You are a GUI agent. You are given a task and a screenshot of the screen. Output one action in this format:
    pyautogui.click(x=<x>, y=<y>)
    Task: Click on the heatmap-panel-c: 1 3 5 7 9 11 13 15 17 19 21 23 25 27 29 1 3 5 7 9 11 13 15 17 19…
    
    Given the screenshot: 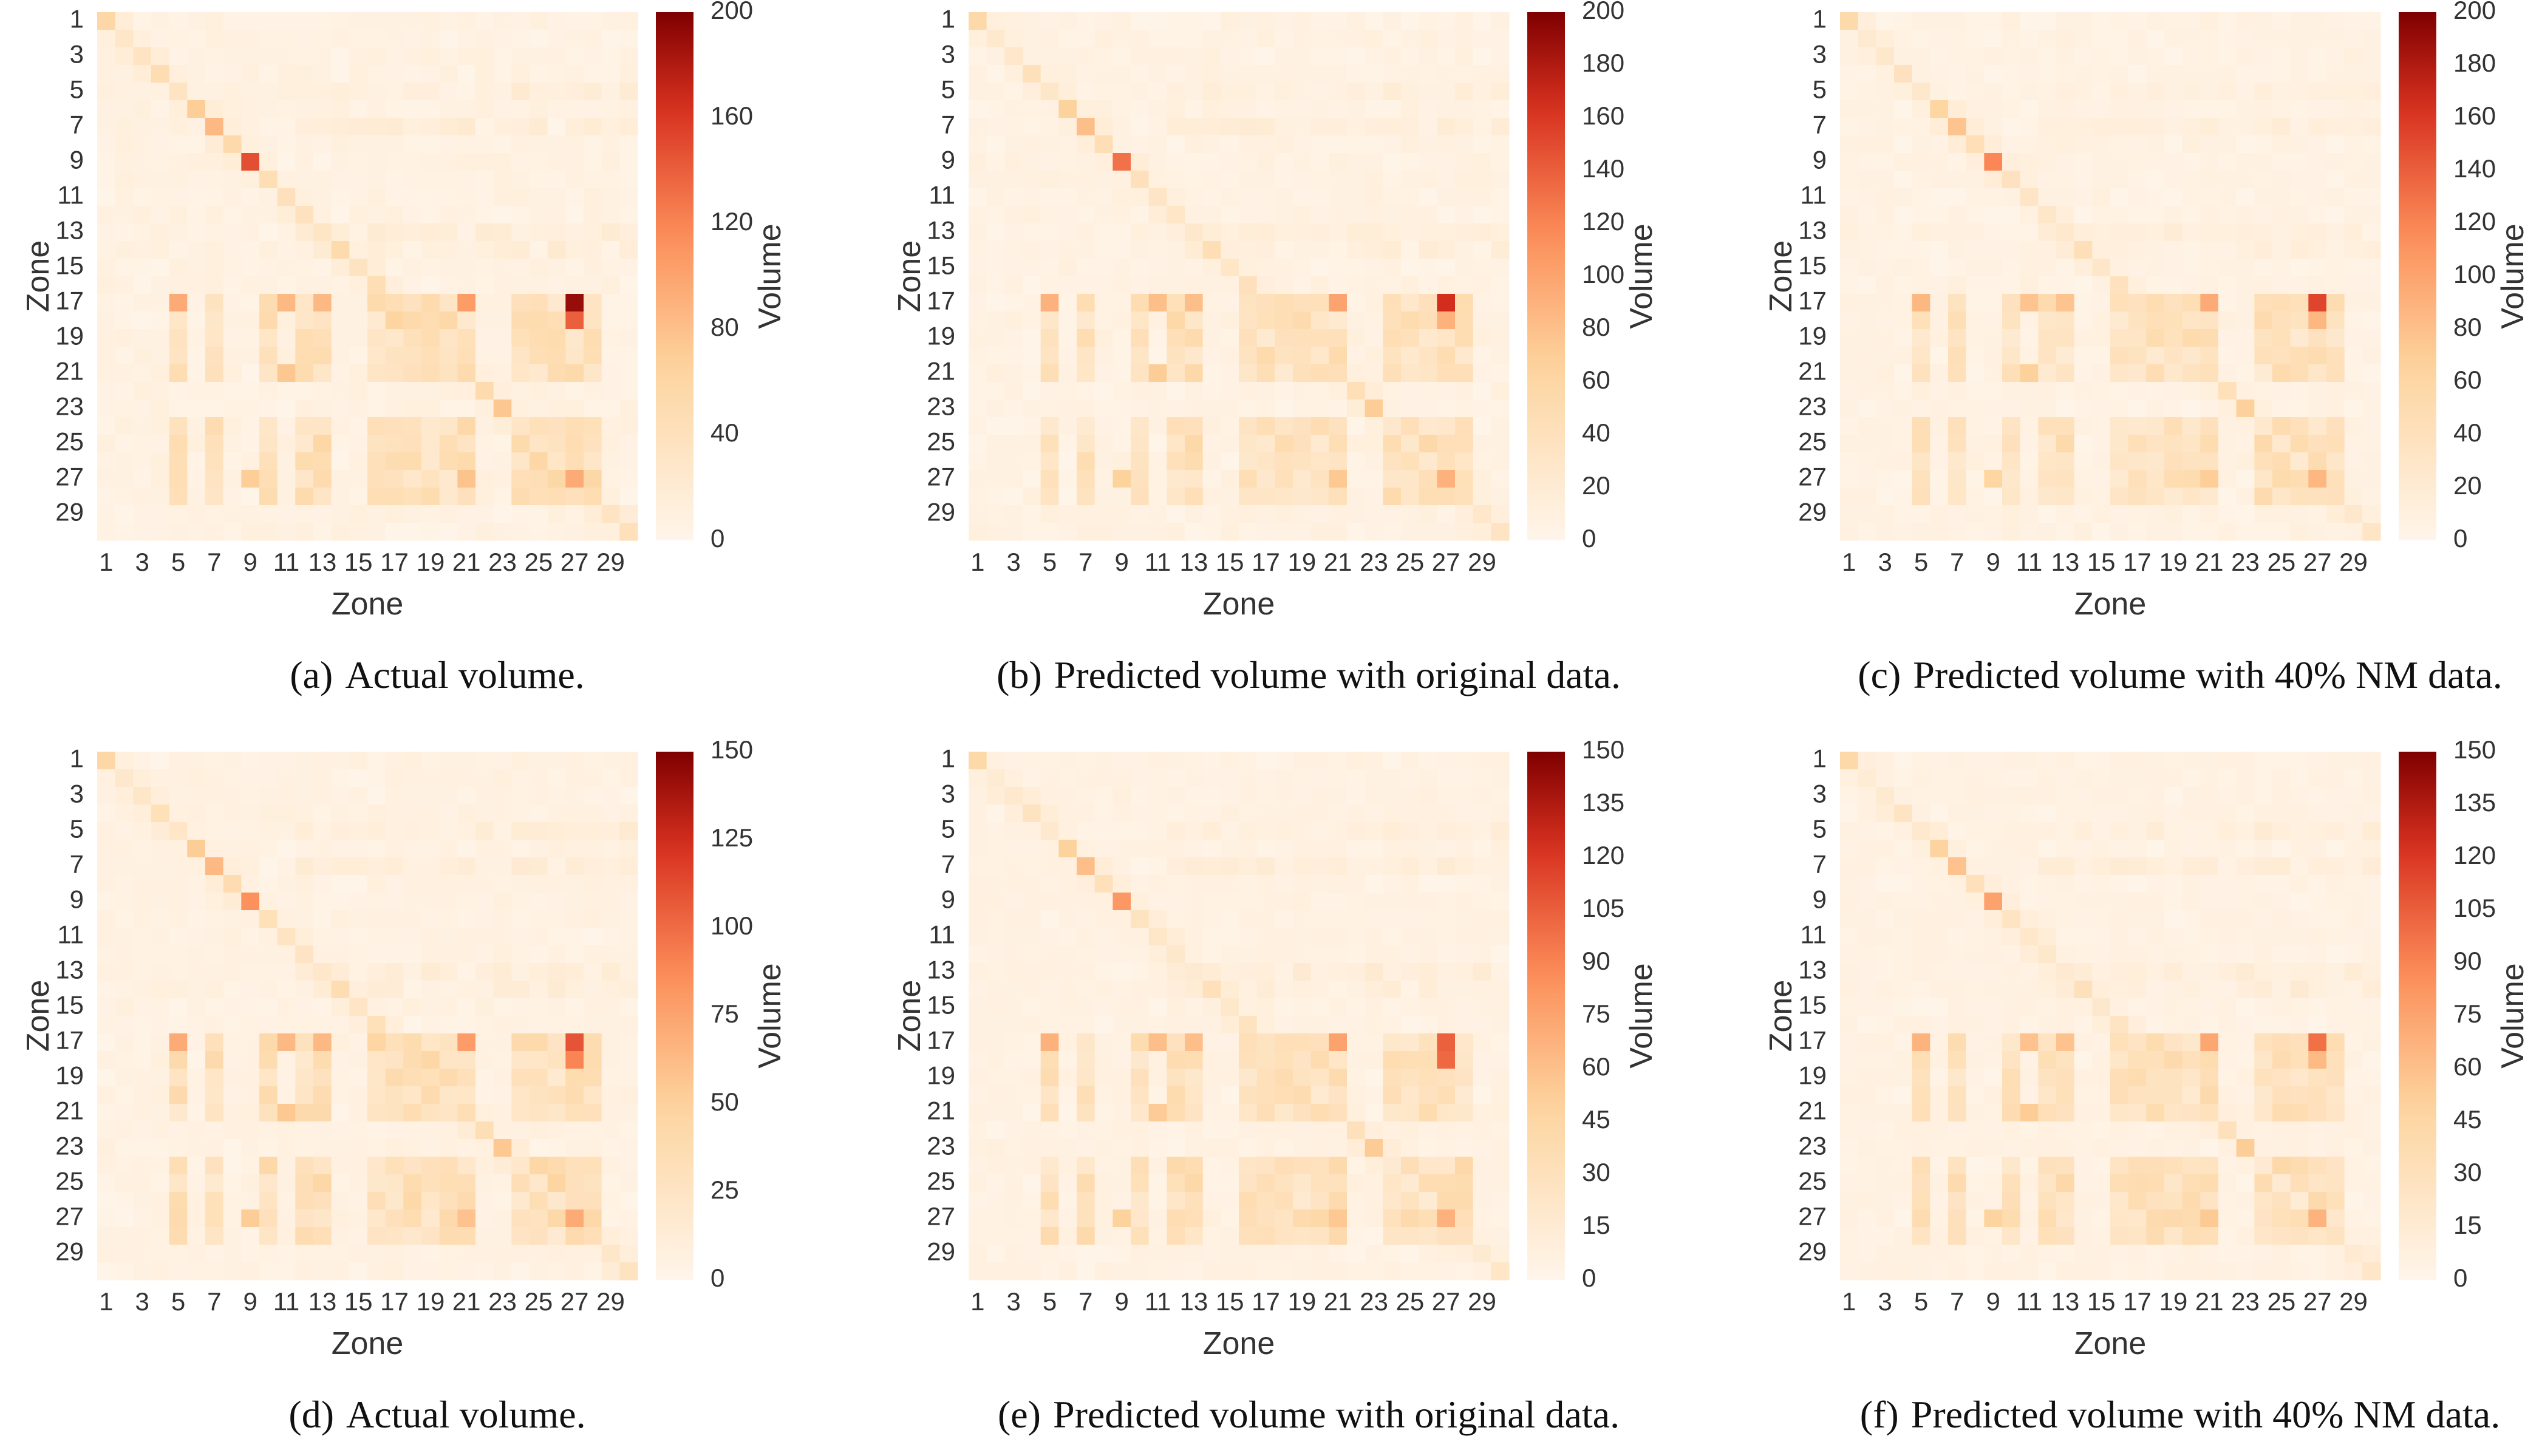 What is the action you would take?
    pyautogui.click(x=2144, y=358)
    